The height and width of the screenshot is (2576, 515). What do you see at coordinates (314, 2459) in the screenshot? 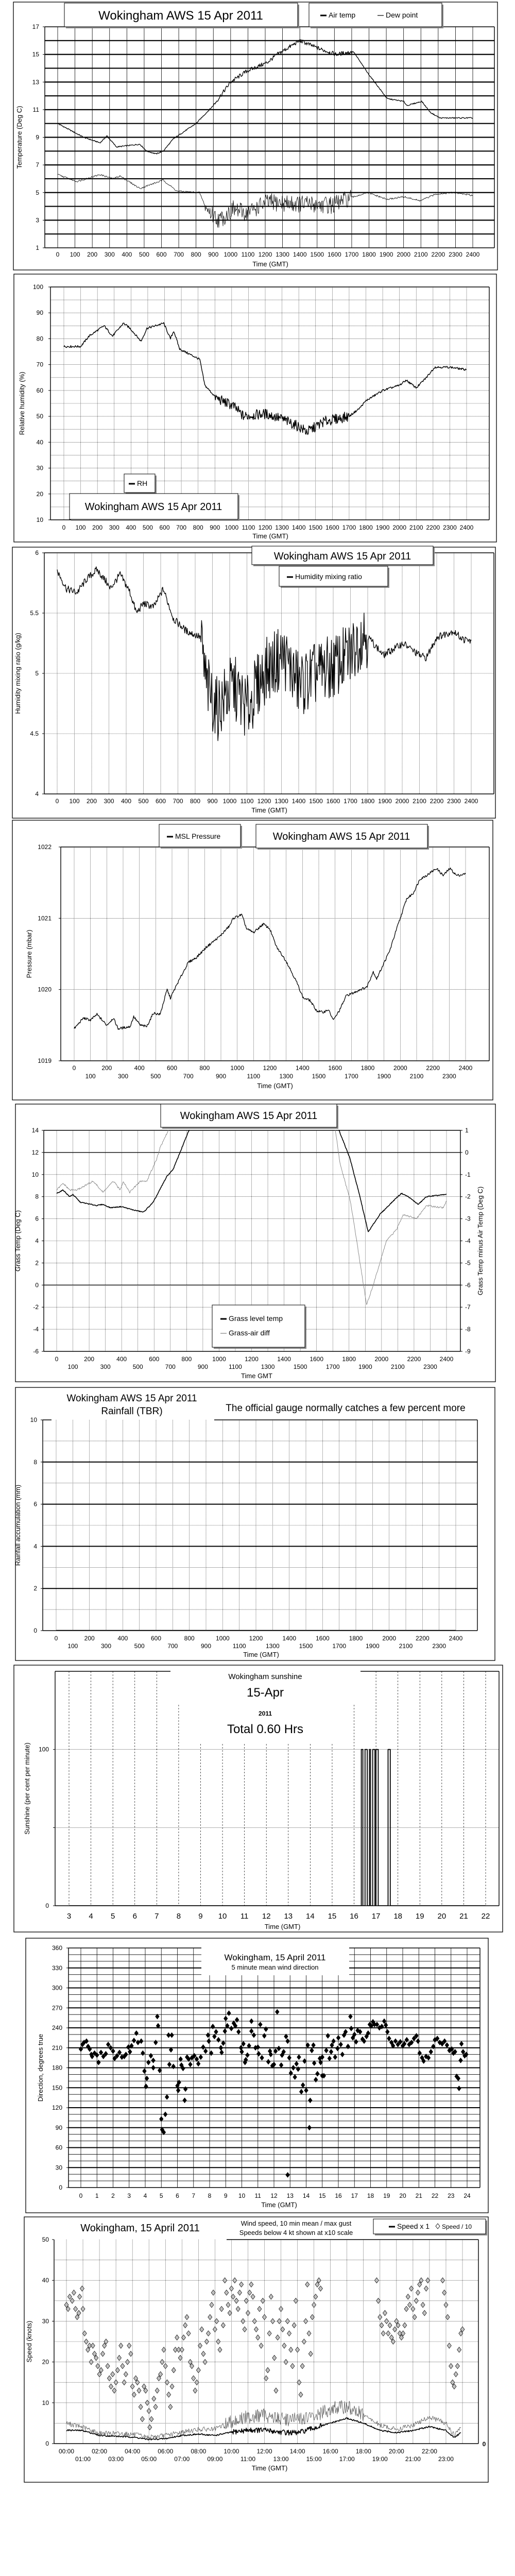
I see `x-tick-label: 15:00` at bounding box center [314, 2459].